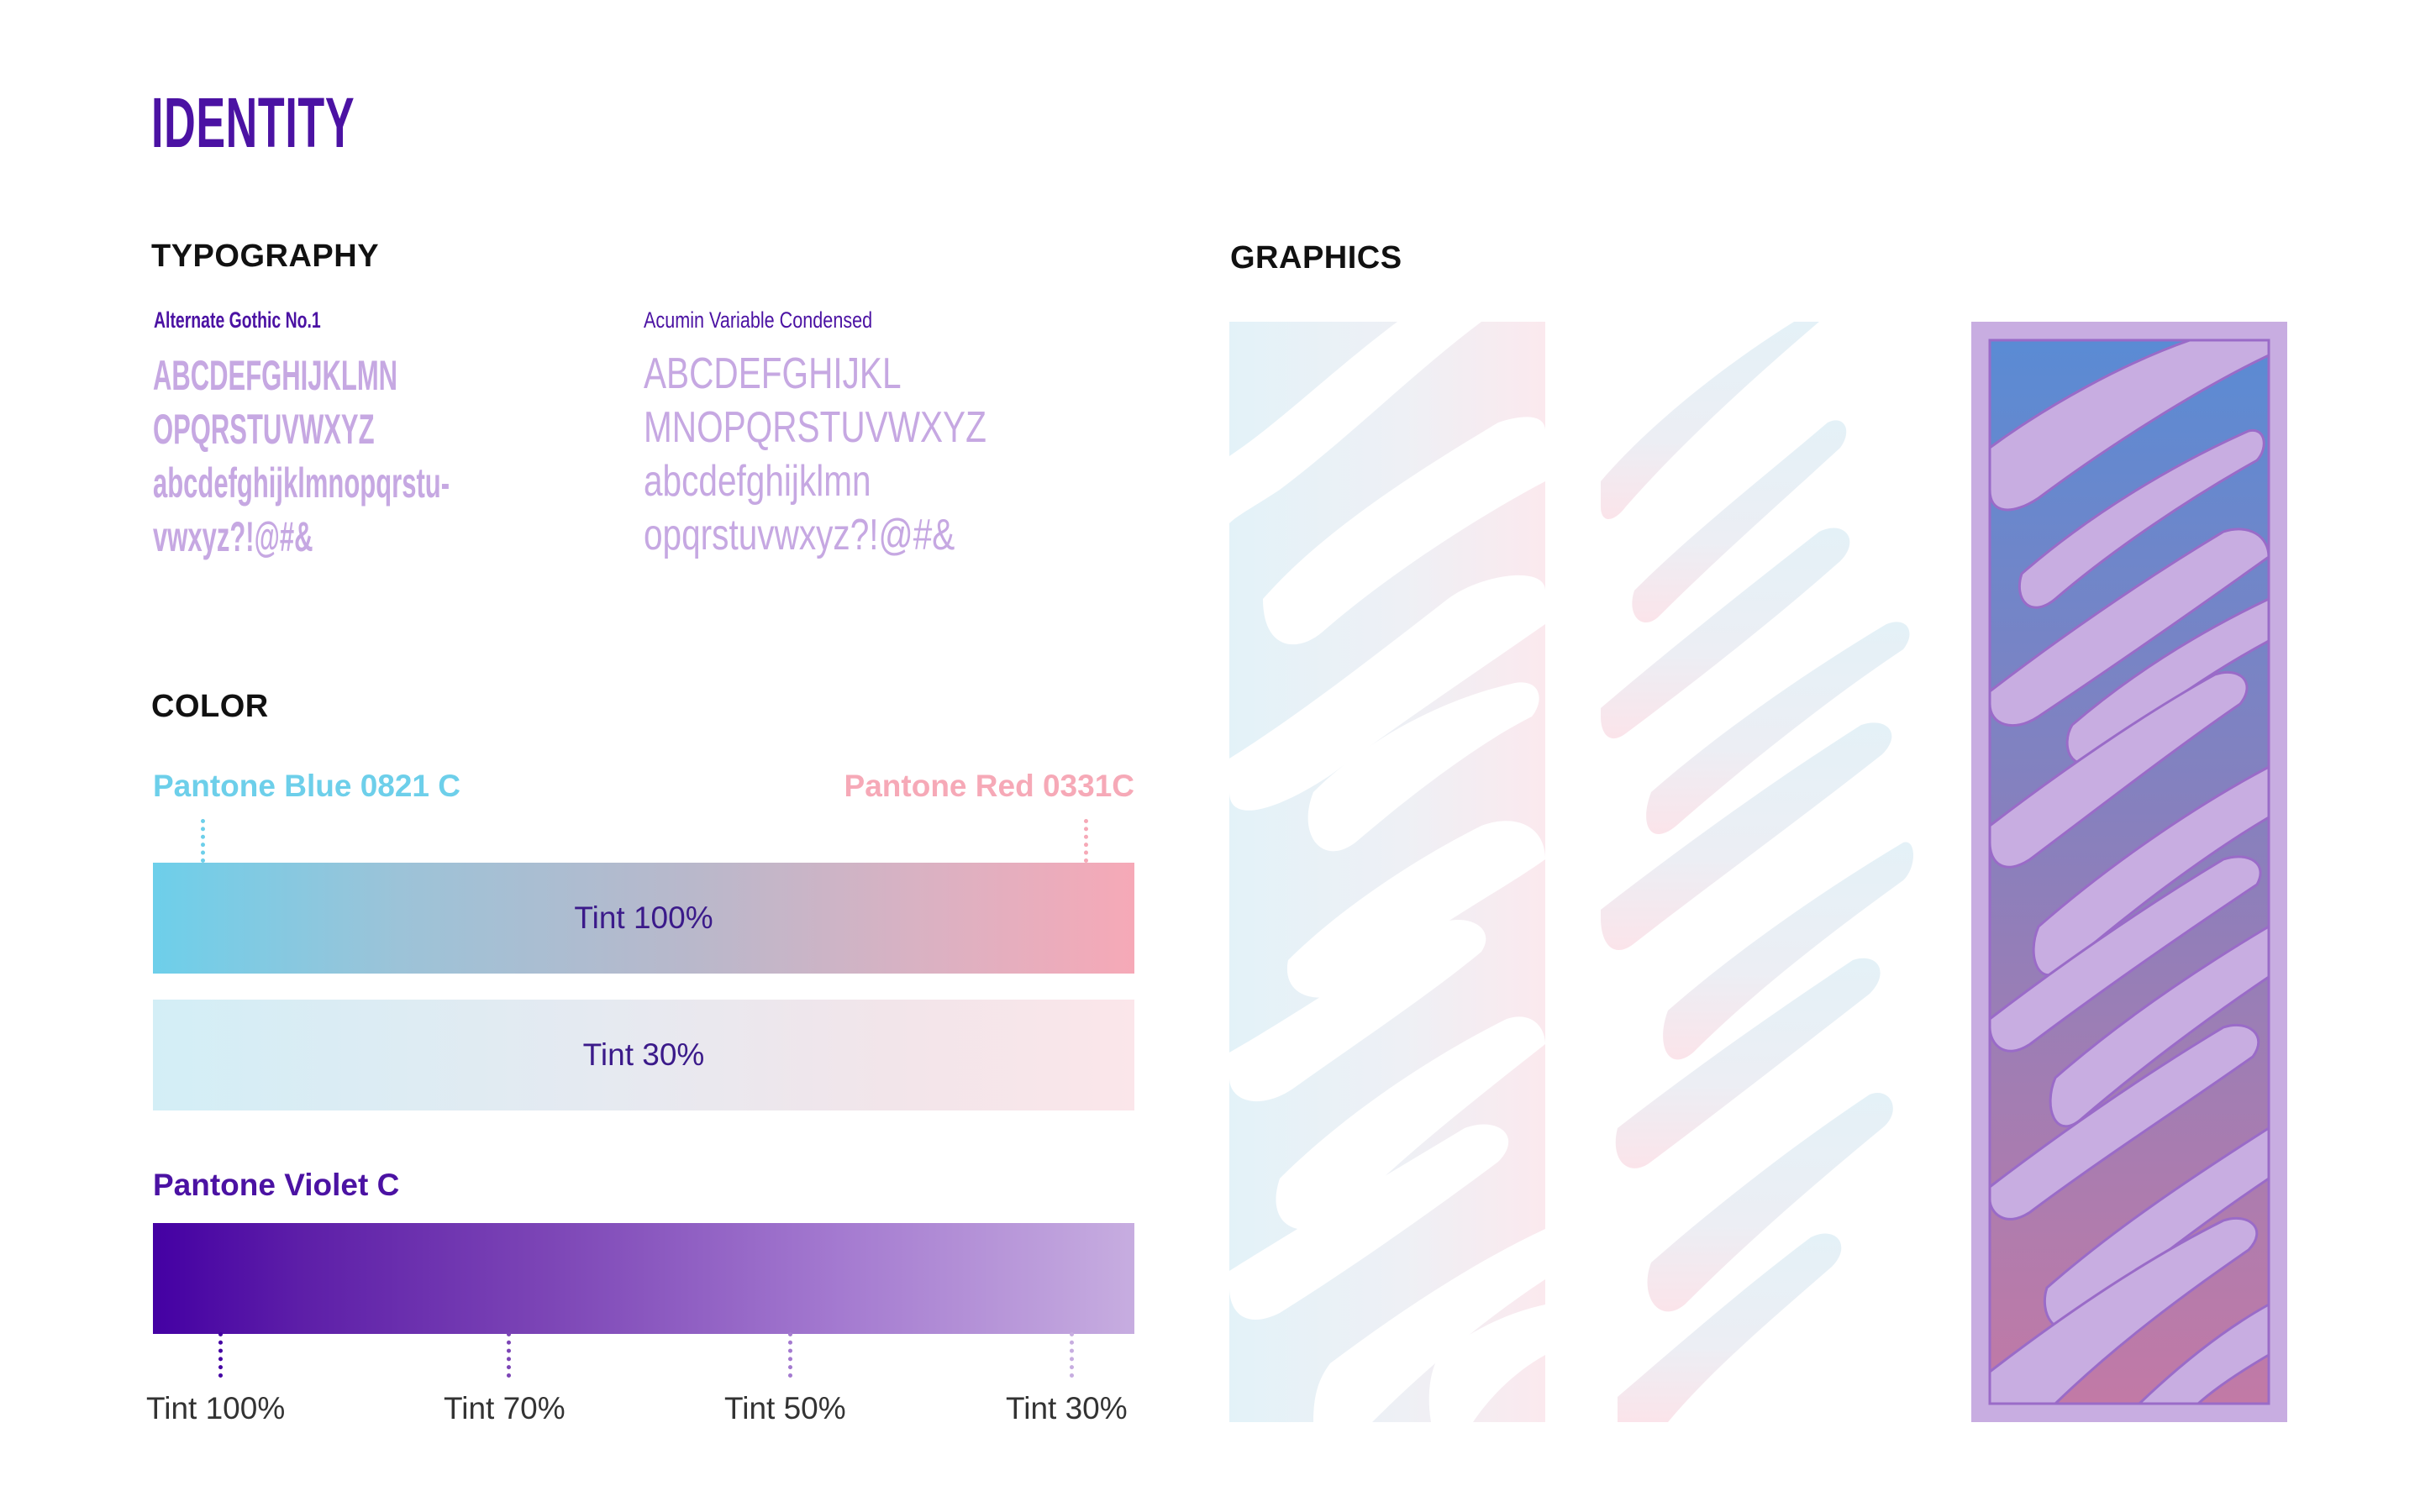  Describe the element at coordinates (210, 706) in the screenshot. I see `color-heading: COLOR` at that location.